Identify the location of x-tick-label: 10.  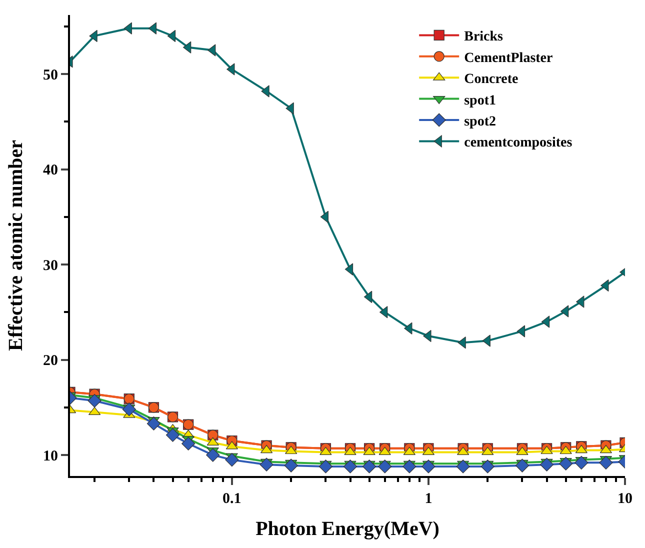
(625, 499).